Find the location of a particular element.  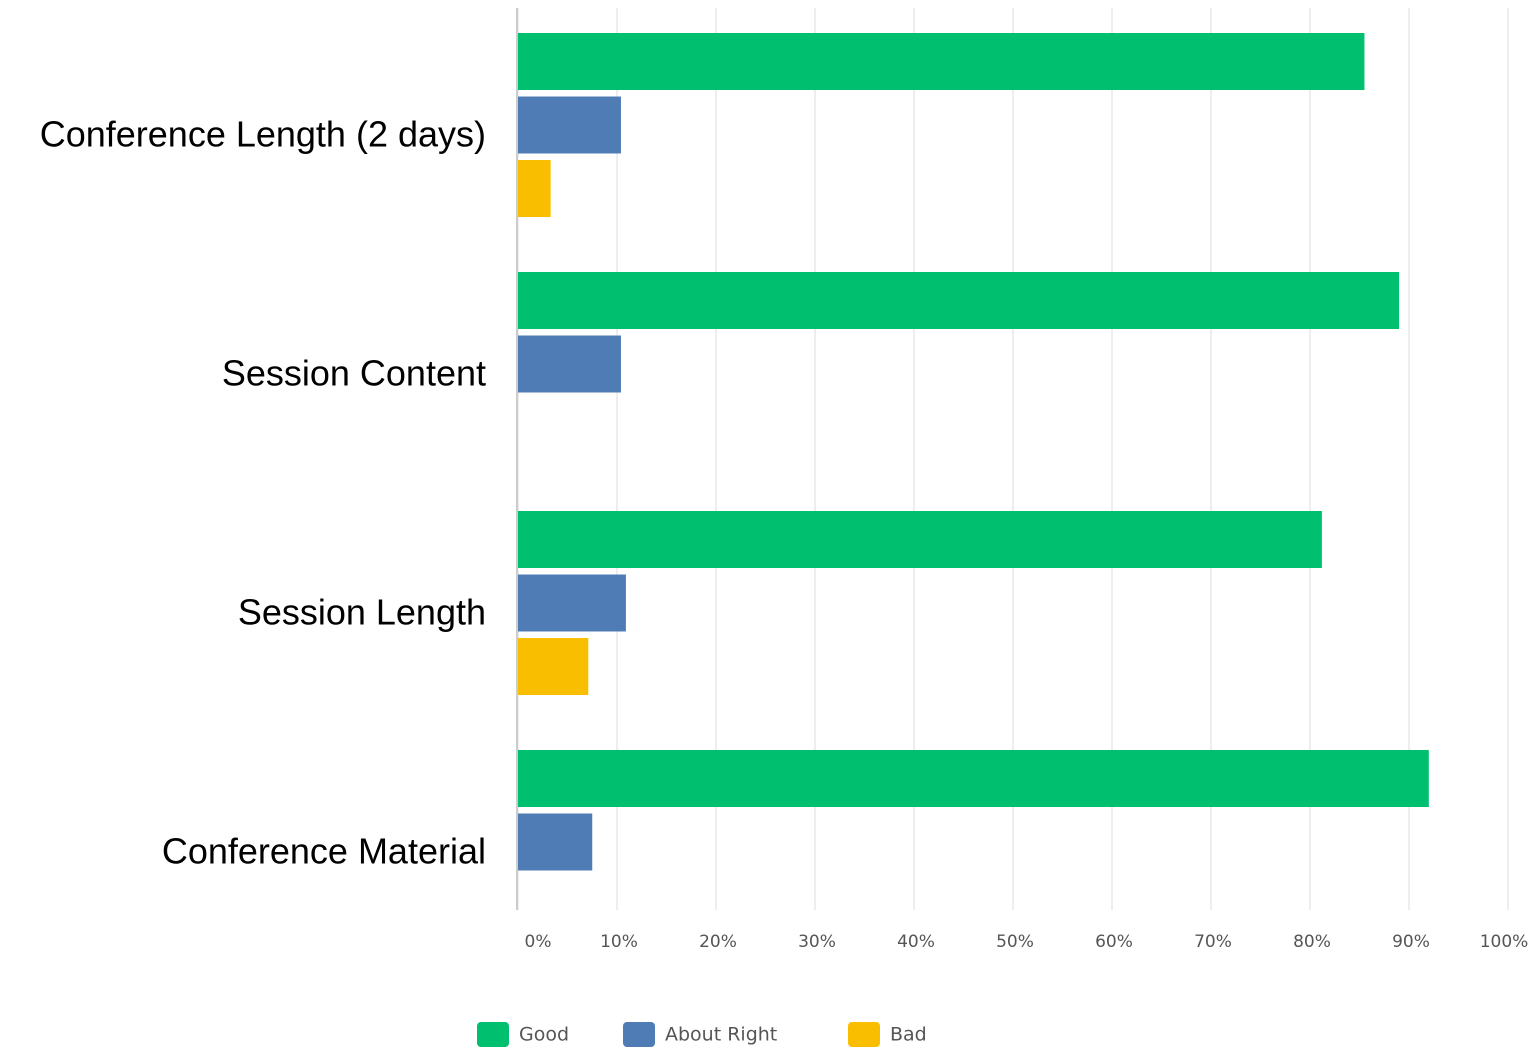

x-tick-label: 90% is located at coordinates (1411, 942).